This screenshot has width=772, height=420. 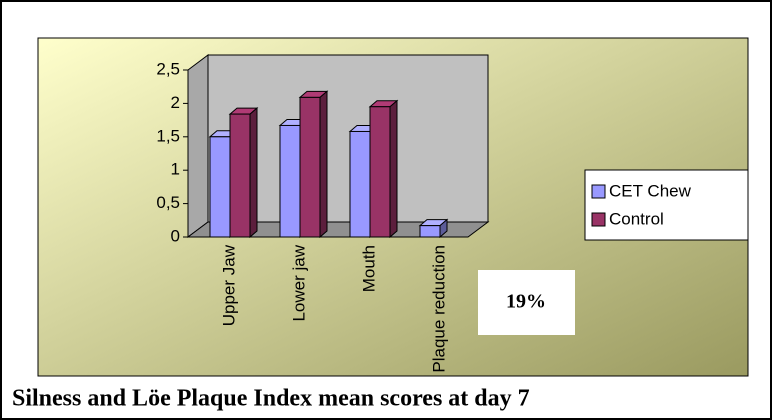 I want to click on y-tick-label: 2, so click(x=175, y=102).